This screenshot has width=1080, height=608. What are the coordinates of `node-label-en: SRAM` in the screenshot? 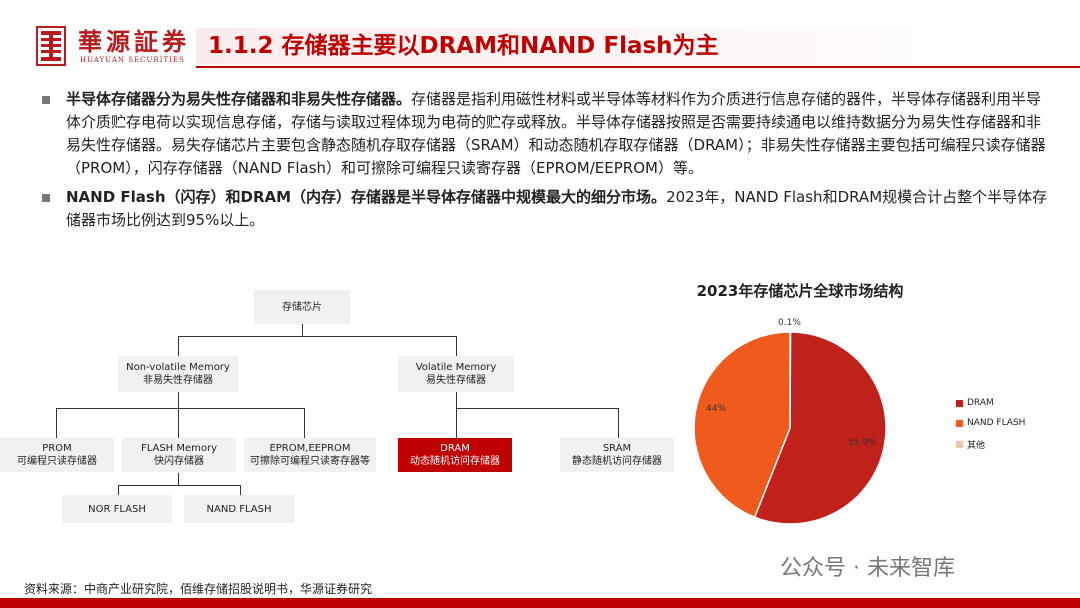 It's located at (617, 448).